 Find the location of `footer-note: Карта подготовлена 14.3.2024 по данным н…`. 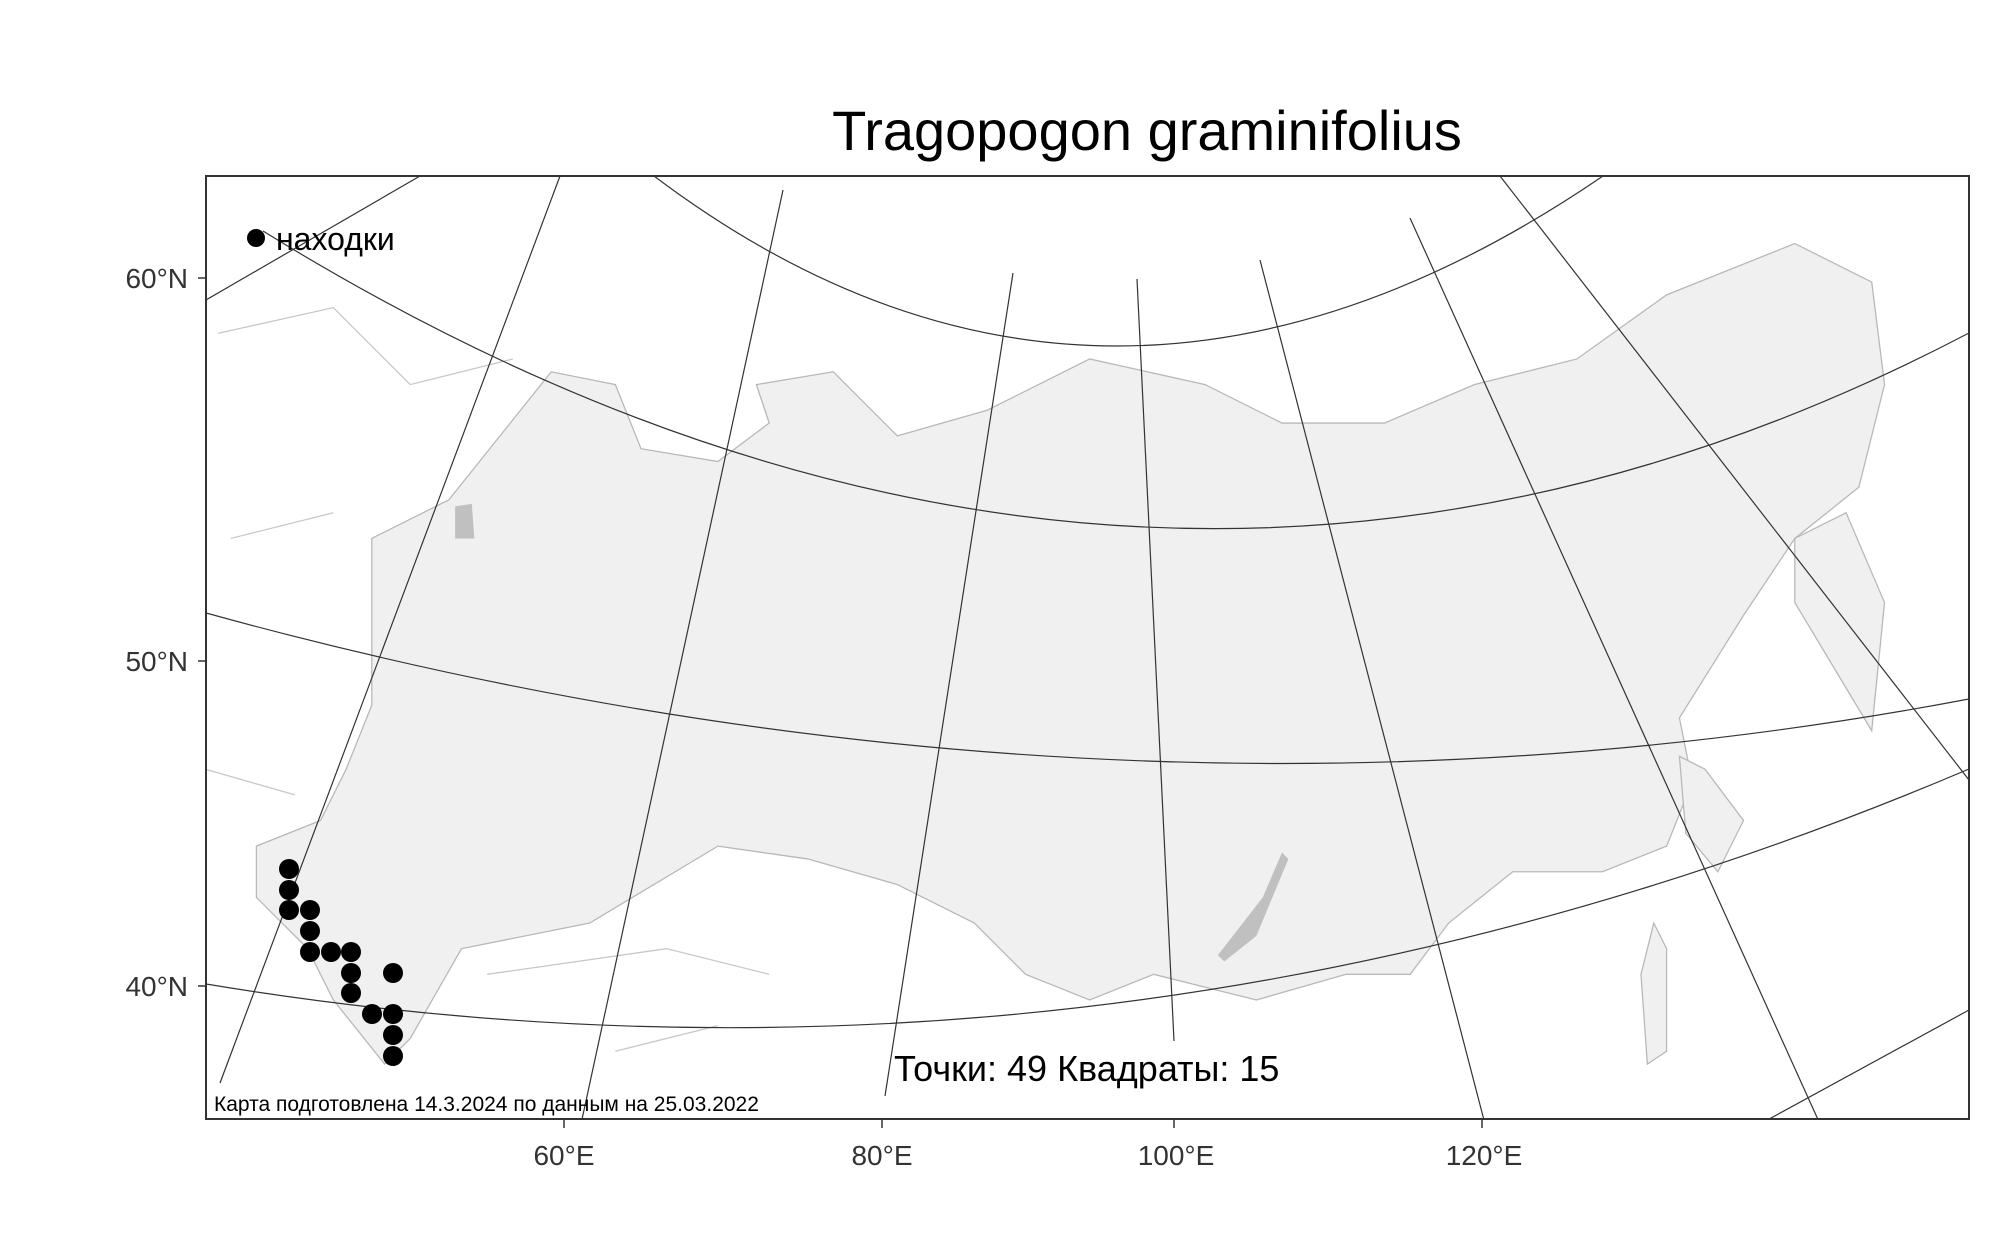

footer-note: Карта подготовлена 14.3.2024 по данным н… is located at coordinates (486, 1104).